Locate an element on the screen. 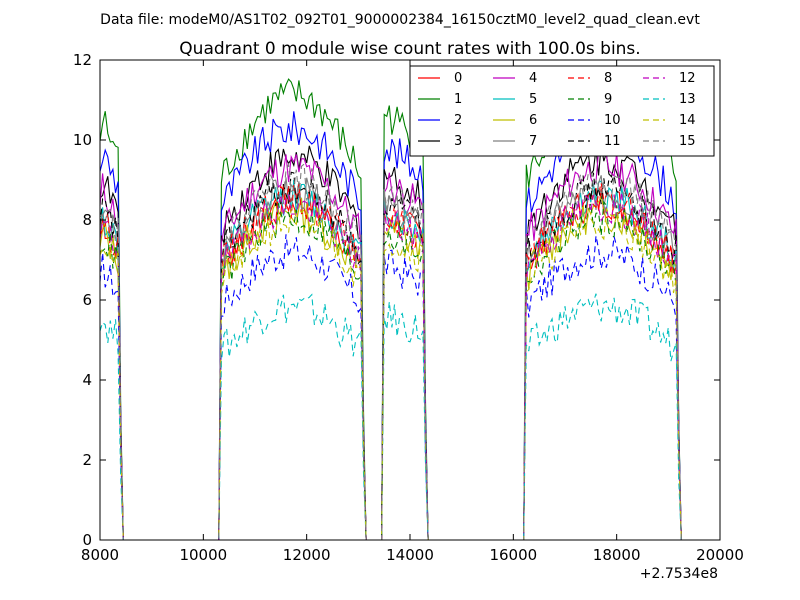 The image size is (800, 600). legend-label-2: 2 is located at coordinates (458, 120).